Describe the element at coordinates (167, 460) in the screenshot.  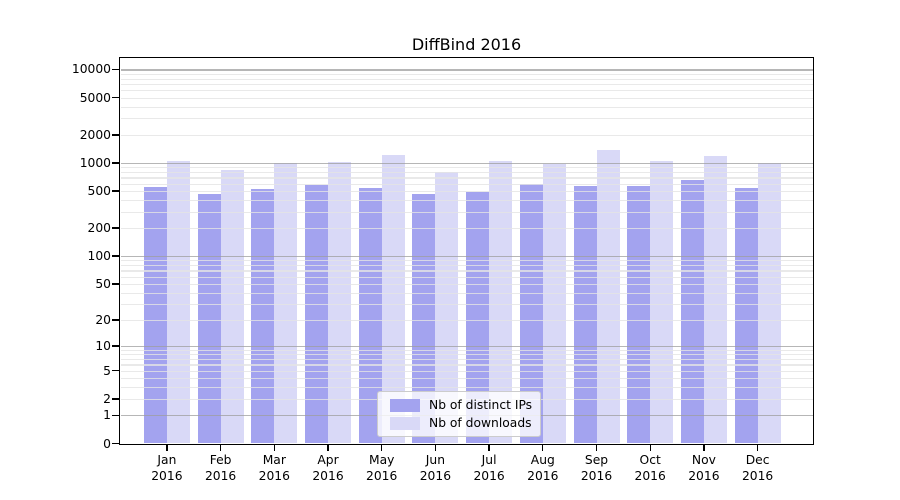
I see `x-tick-month: Jan` at that location.